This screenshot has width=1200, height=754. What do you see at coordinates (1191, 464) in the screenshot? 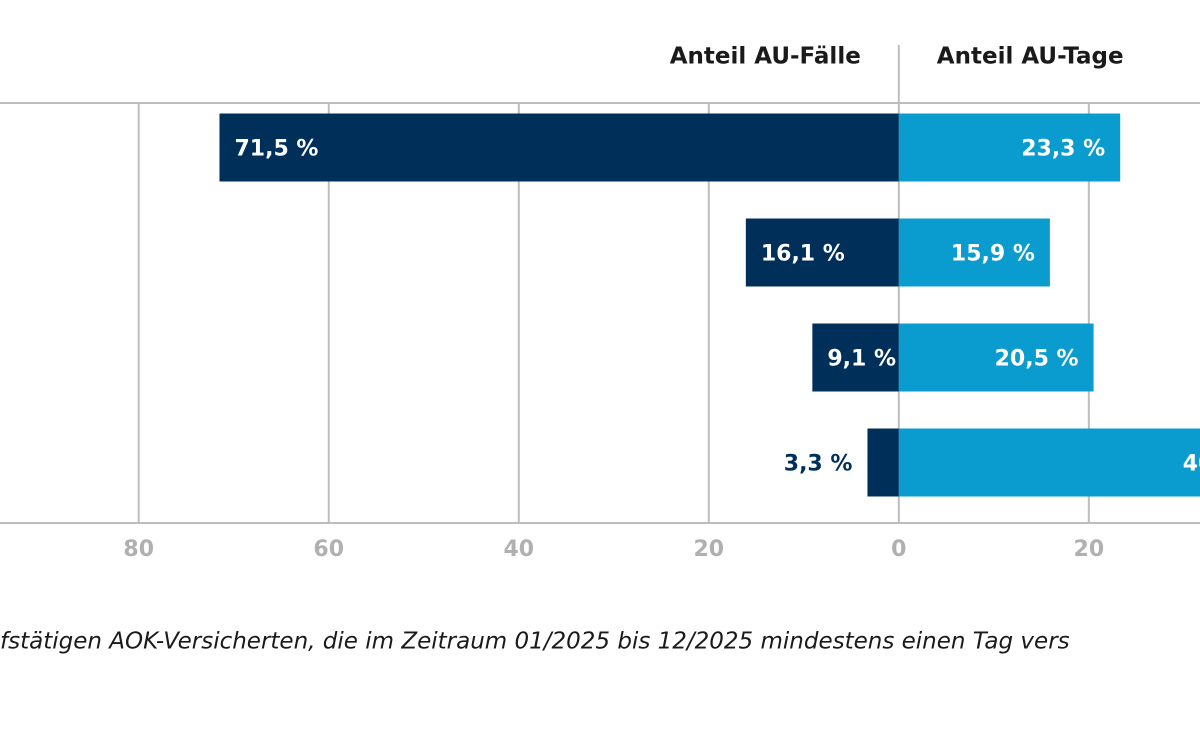
I see `value-label: 40,3 %` at bounding box center [1191, 464].